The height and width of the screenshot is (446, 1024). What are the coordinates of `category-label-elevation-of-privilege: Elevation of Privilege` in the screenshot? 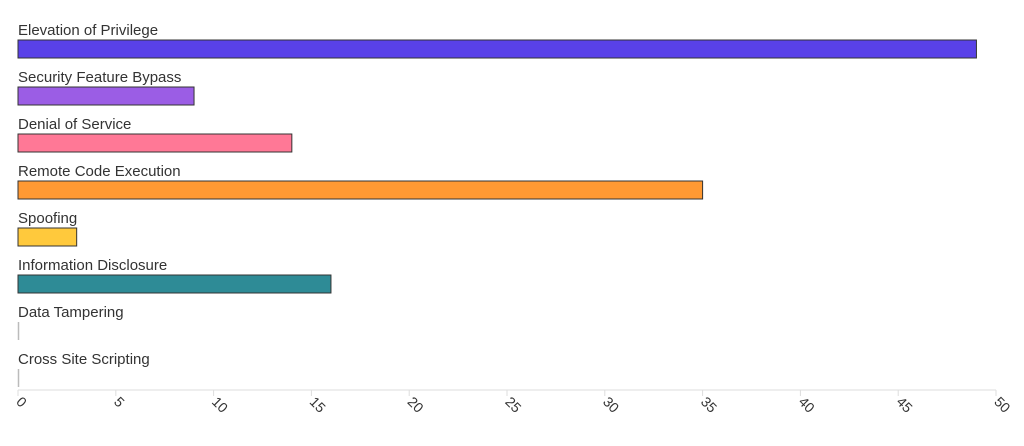 It's located at (88, 30).